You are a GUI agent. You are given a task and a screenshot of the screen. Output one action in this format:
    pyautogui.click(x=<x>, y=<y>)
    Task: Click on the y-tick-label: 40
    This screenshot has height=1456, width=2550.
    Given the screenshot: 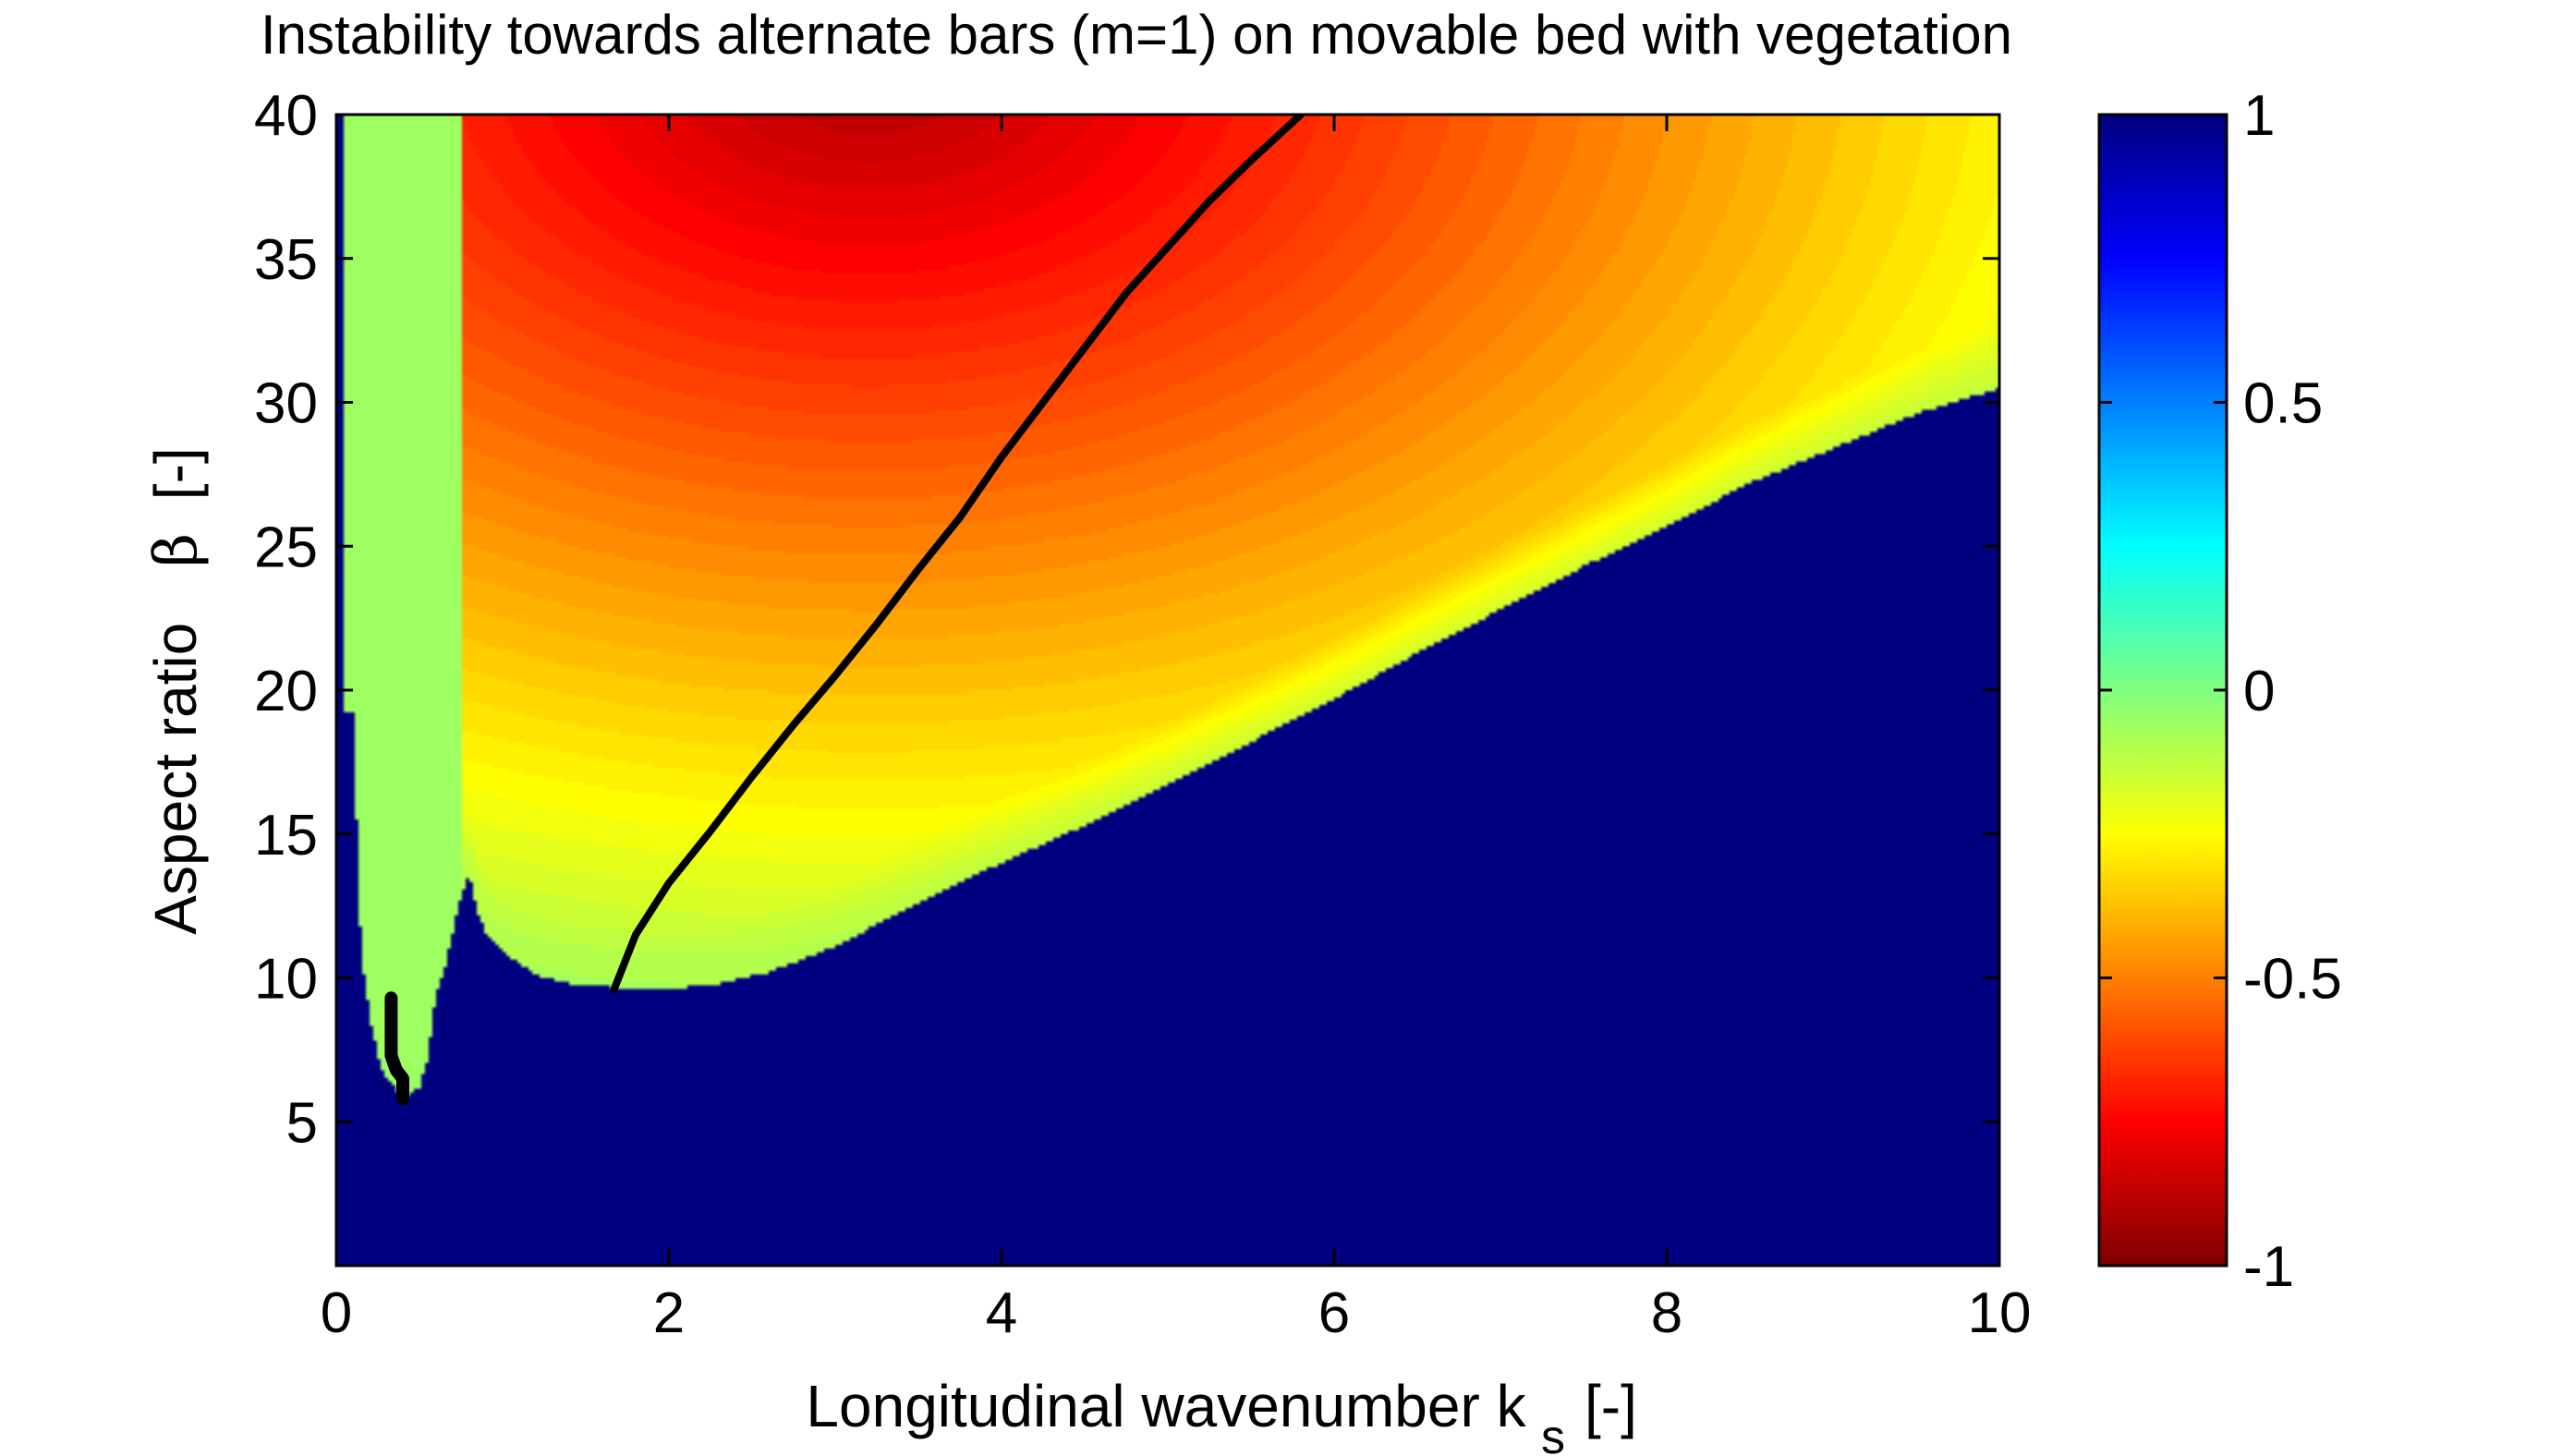 What is the action you would take?
    pyautogui.click(x=286, y=116)
    